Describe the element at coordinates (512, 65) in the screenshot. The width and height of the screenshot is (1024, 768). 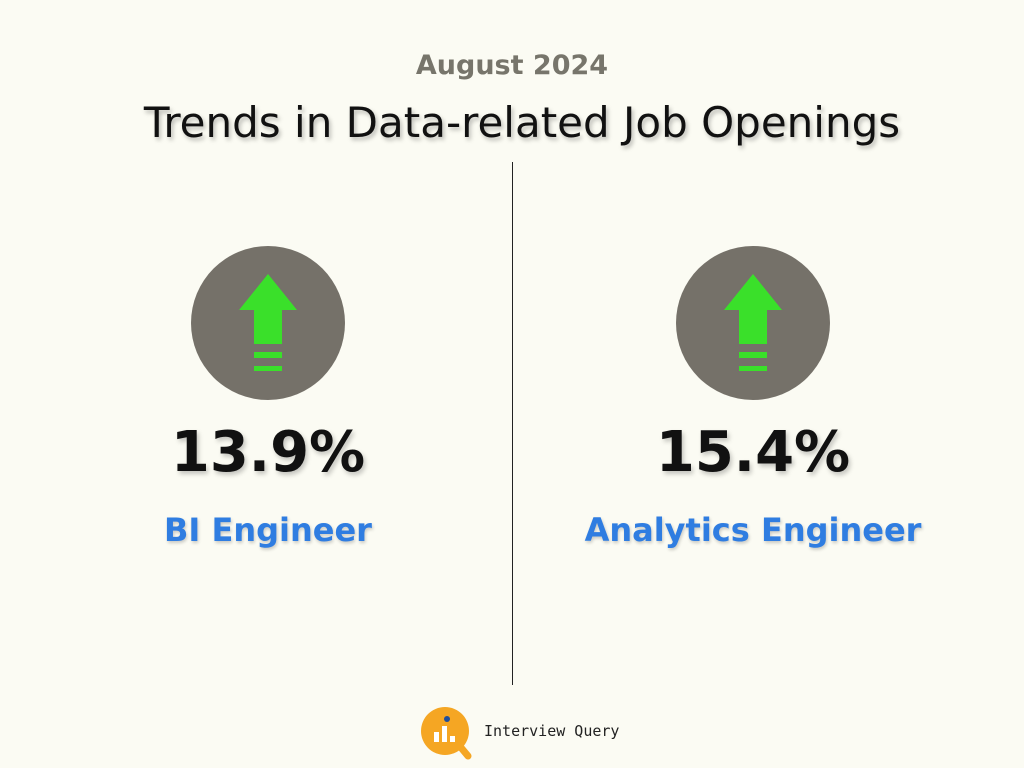
I see `subtitle: August 2024` at that location.